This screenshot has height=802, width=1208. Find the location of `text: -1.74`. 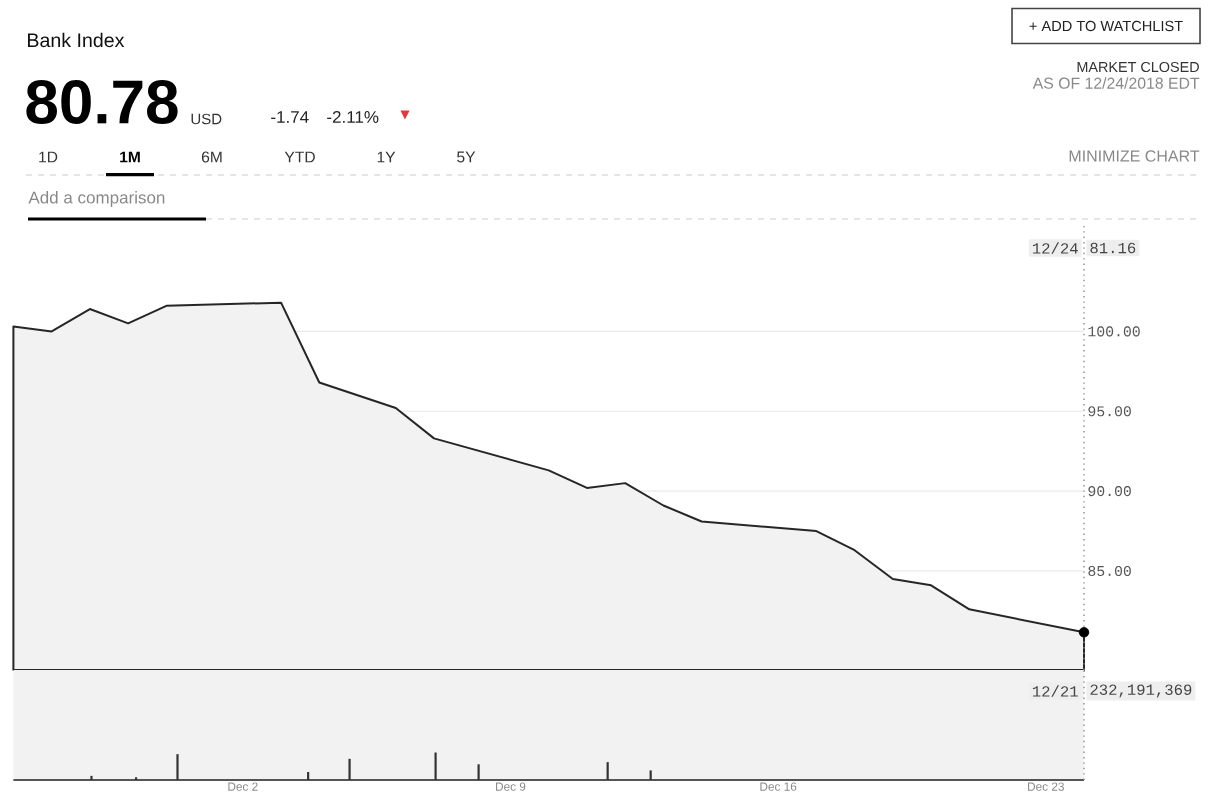

text: -1.74 is located at coordinates (290, 117).